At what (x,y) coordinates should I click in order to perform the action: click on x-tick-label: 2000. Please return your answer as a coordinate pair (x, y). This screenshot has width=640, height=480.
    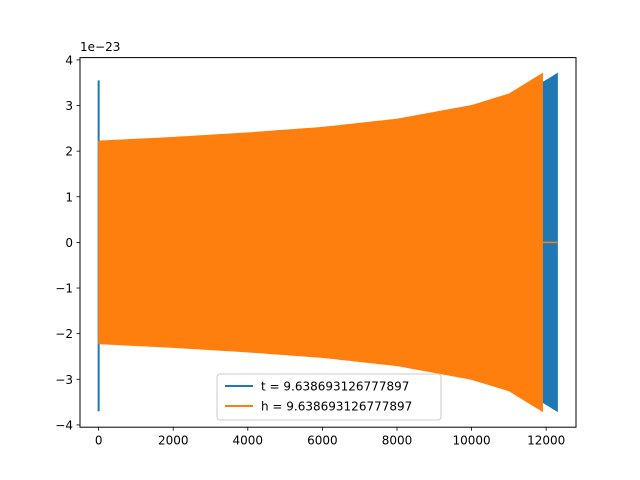
    Looking at the image, I should click on (173, 441).